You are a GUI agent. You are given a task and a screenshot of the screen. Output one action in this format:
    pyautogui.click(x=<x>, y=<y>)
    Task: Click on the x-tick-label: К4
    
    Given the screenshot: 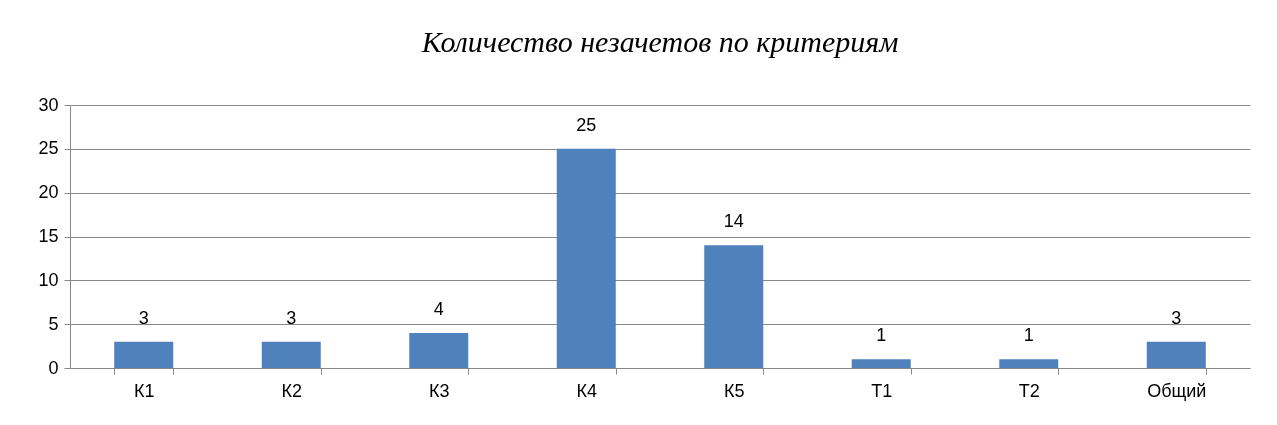 What is the action you would take?
    pyautogui.click(x=586, y=390)
    